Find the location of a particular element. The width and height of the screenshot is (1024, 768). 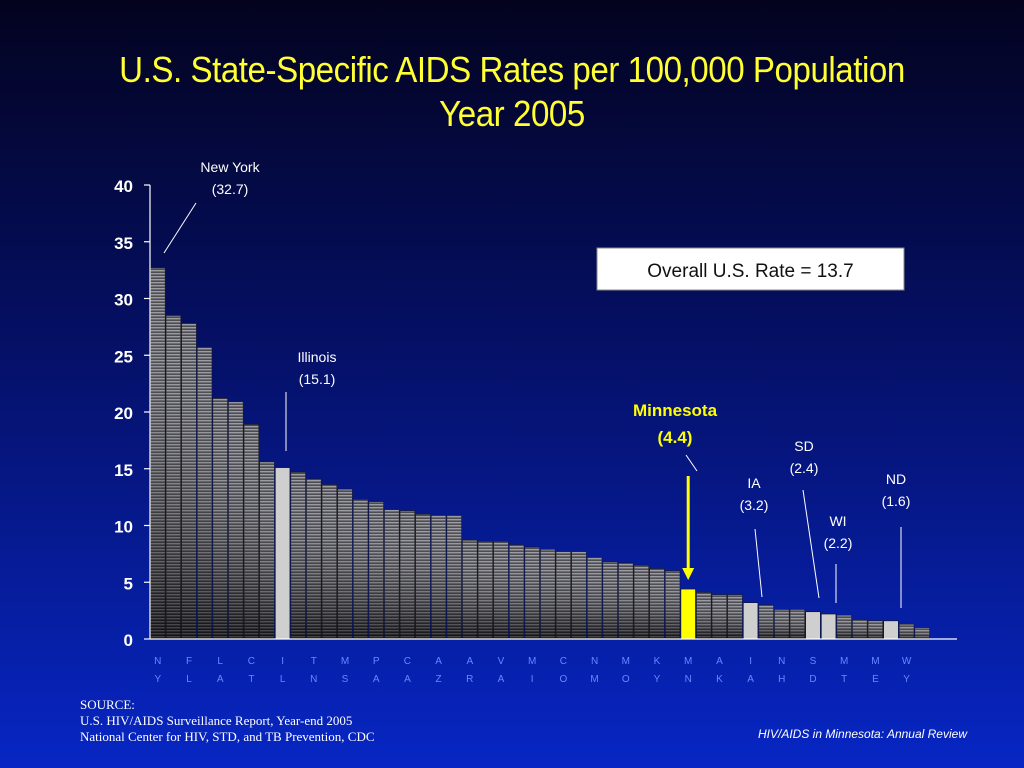

reference-box-frame is located at coordinates (750, 269).